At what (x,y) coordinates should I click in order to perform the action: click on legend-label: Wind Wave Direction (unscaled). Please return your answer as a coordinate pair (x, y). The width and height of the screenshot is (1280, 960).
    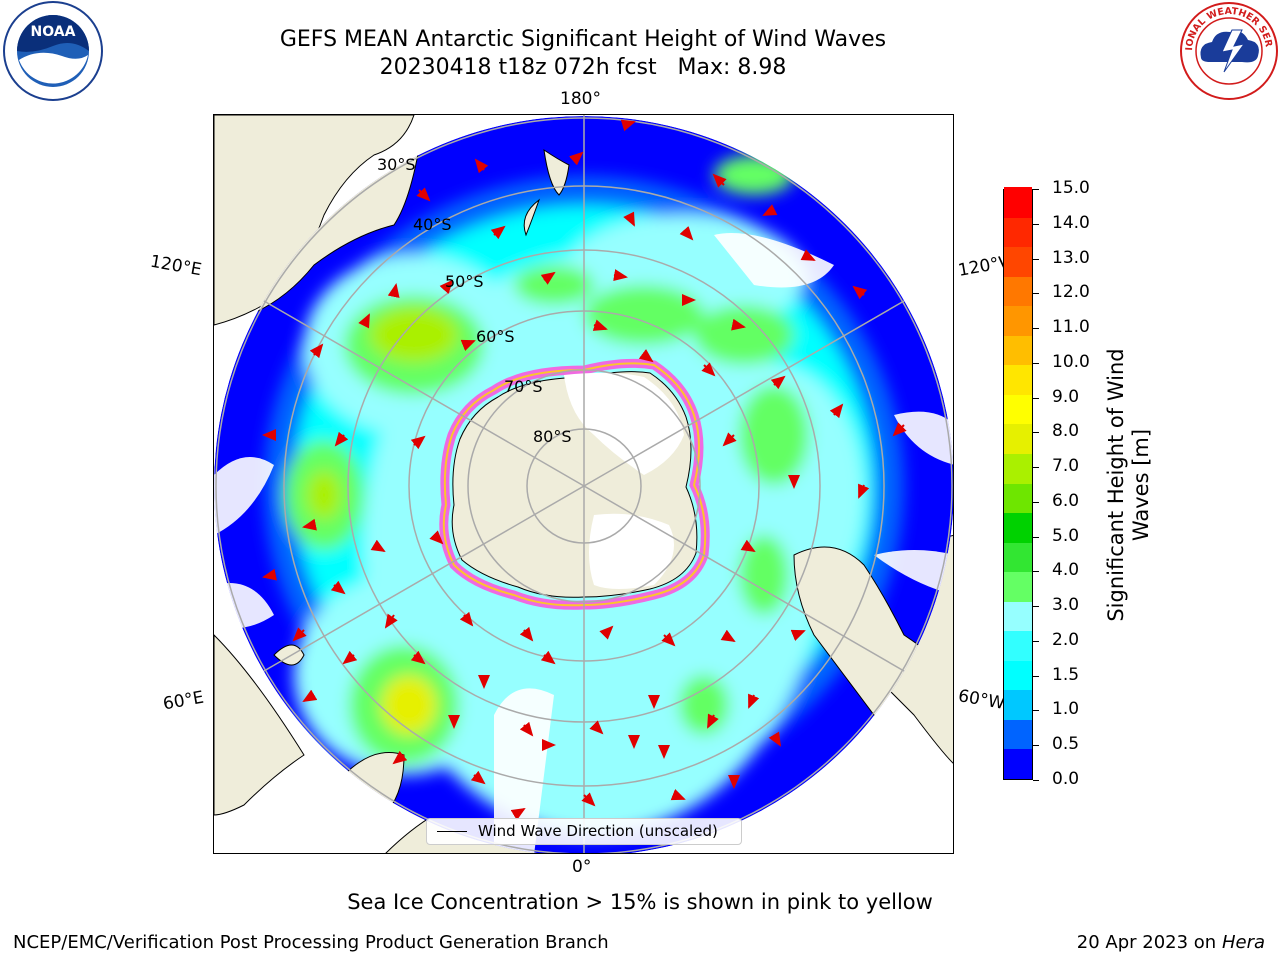
    Looking at the image, I should click on (598, 831).